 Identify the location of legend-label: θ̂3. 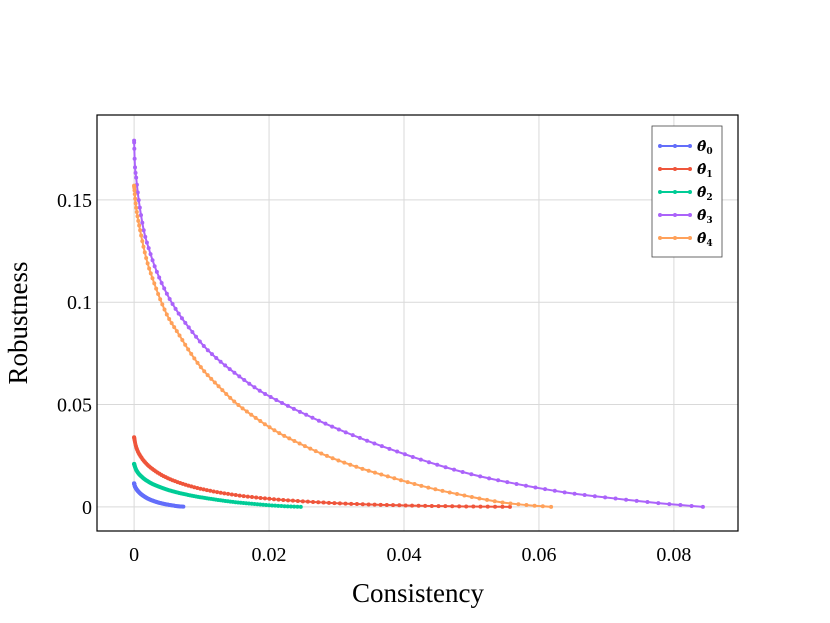
(705, 217).